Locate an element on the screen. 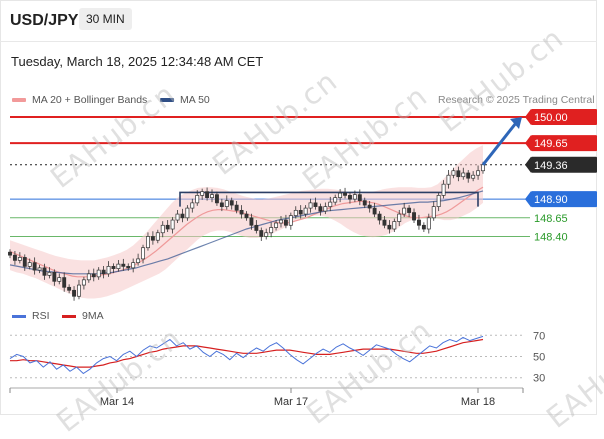  rsi-tick-label: 30 is located at coordinates (539, 379).